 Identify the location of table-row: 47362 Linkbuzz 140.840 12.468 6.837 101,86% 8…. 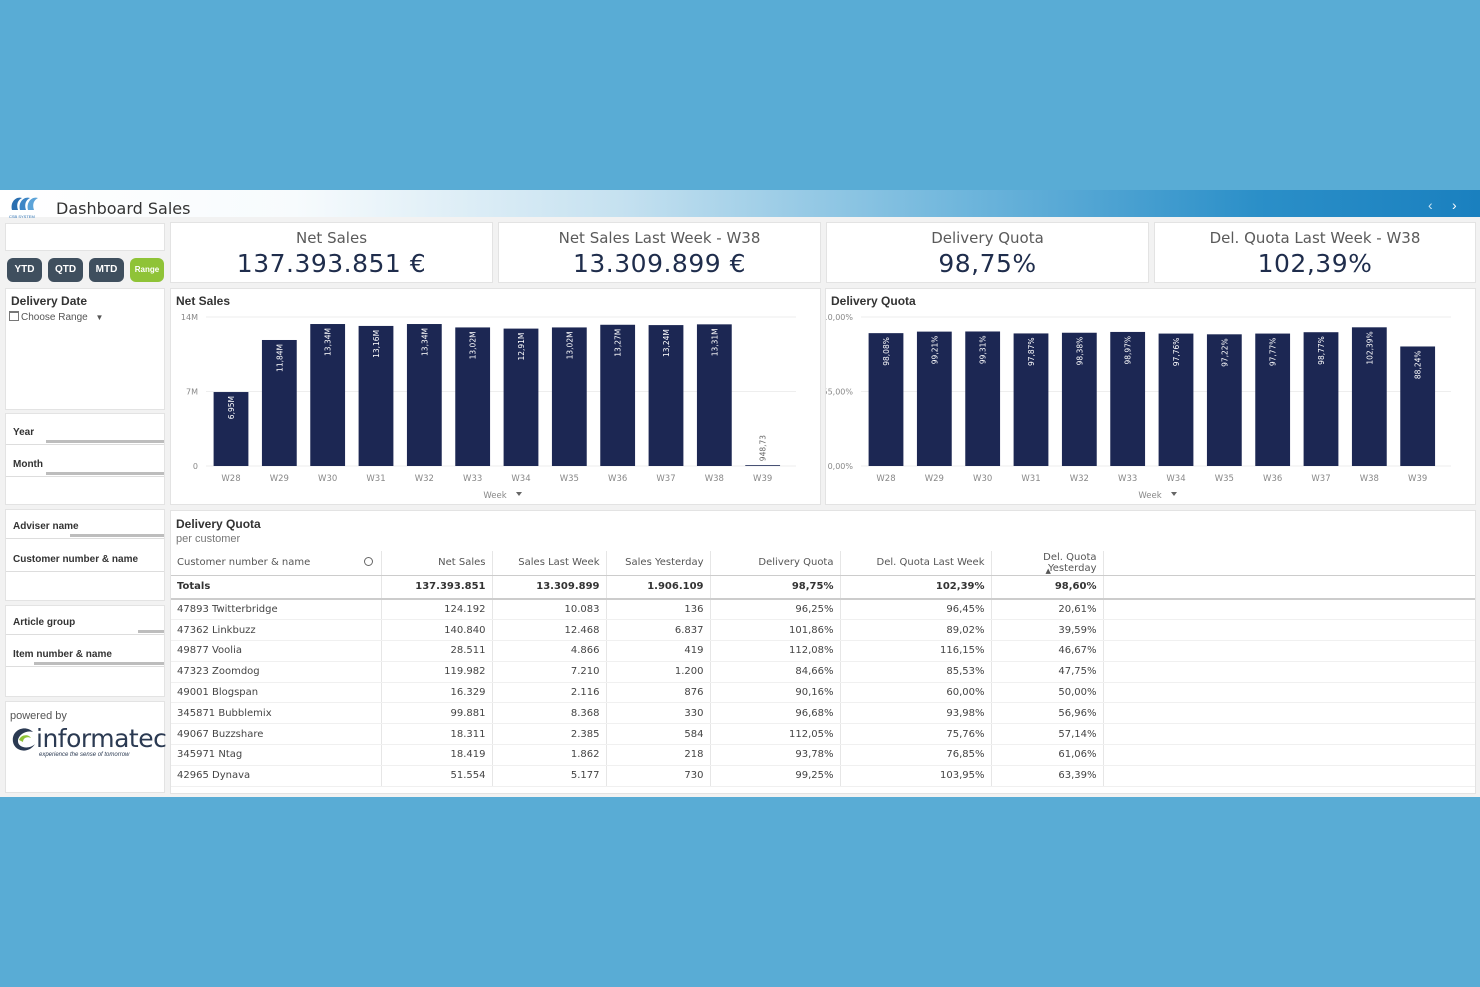
(823, 630).